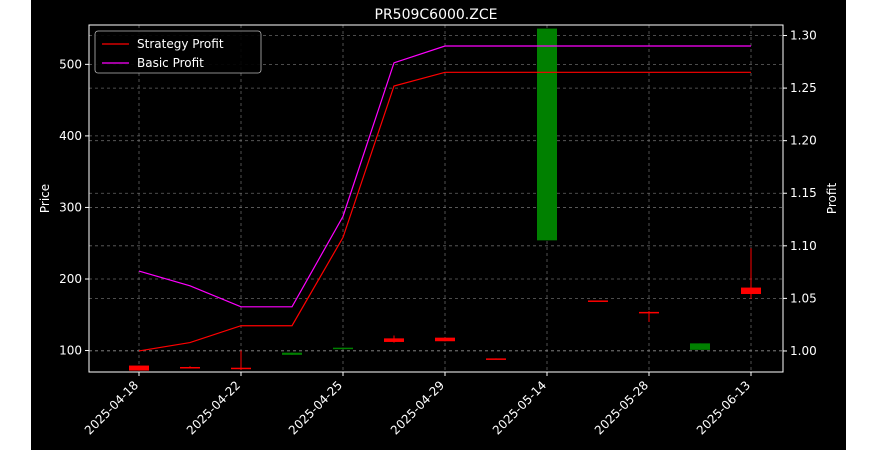  What do you see at coordinates (803, 141) in the screenshot?
I see `y2-tick-label: 1.20` at bounding box center [803, 141].